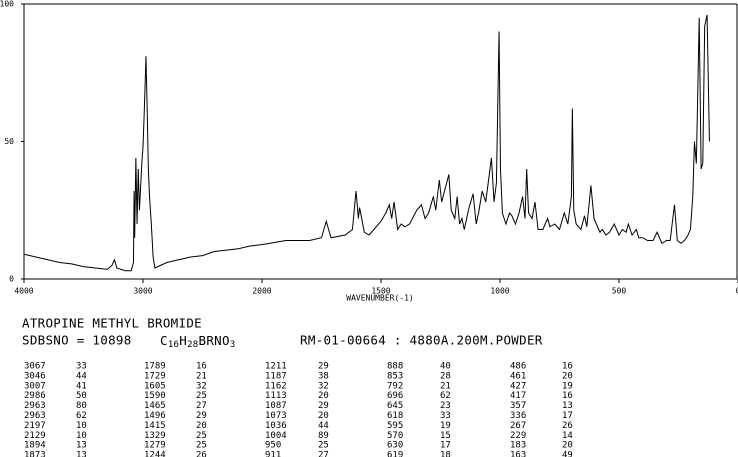  I want to click on peak-wavenumber: 2197, so click(35, 426).